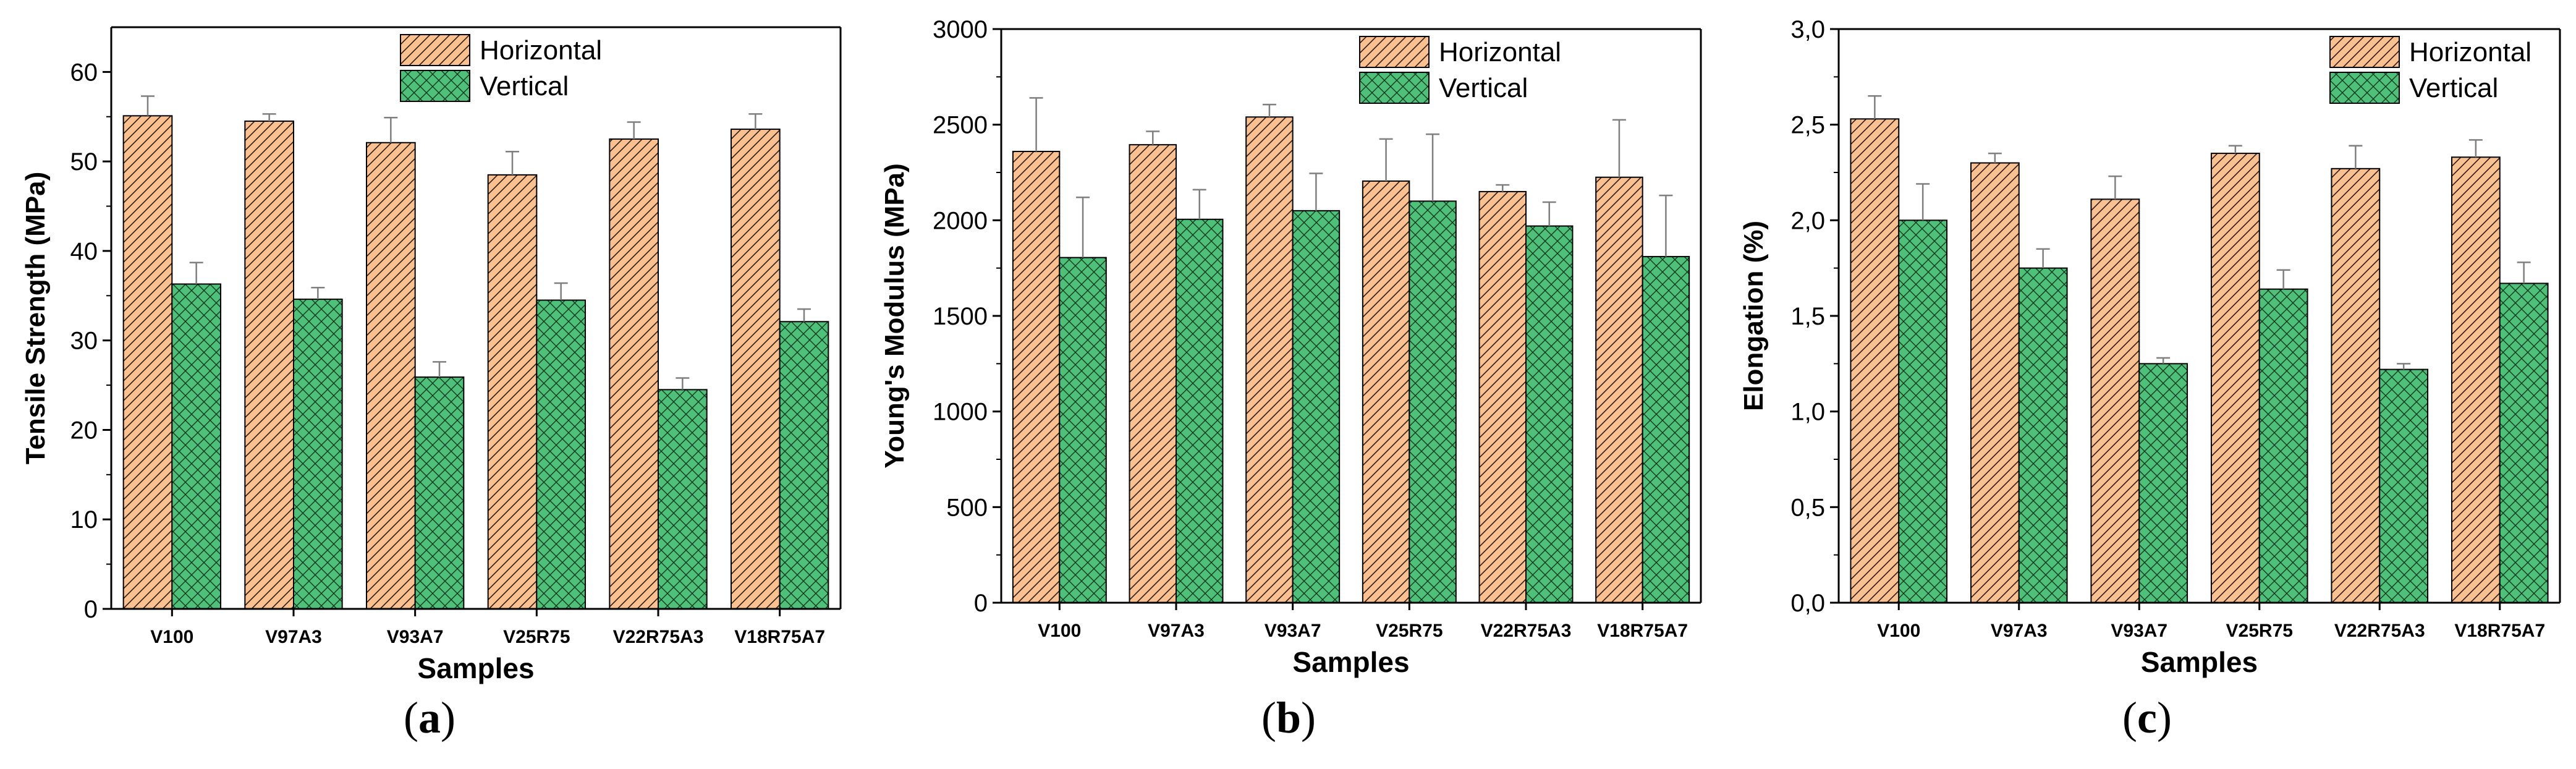 This screenshot has width=2576, height=769. Describe the element at coordinates (1807, 125) in the screenshot. I see `y-tick-label: 2,5` at that location.